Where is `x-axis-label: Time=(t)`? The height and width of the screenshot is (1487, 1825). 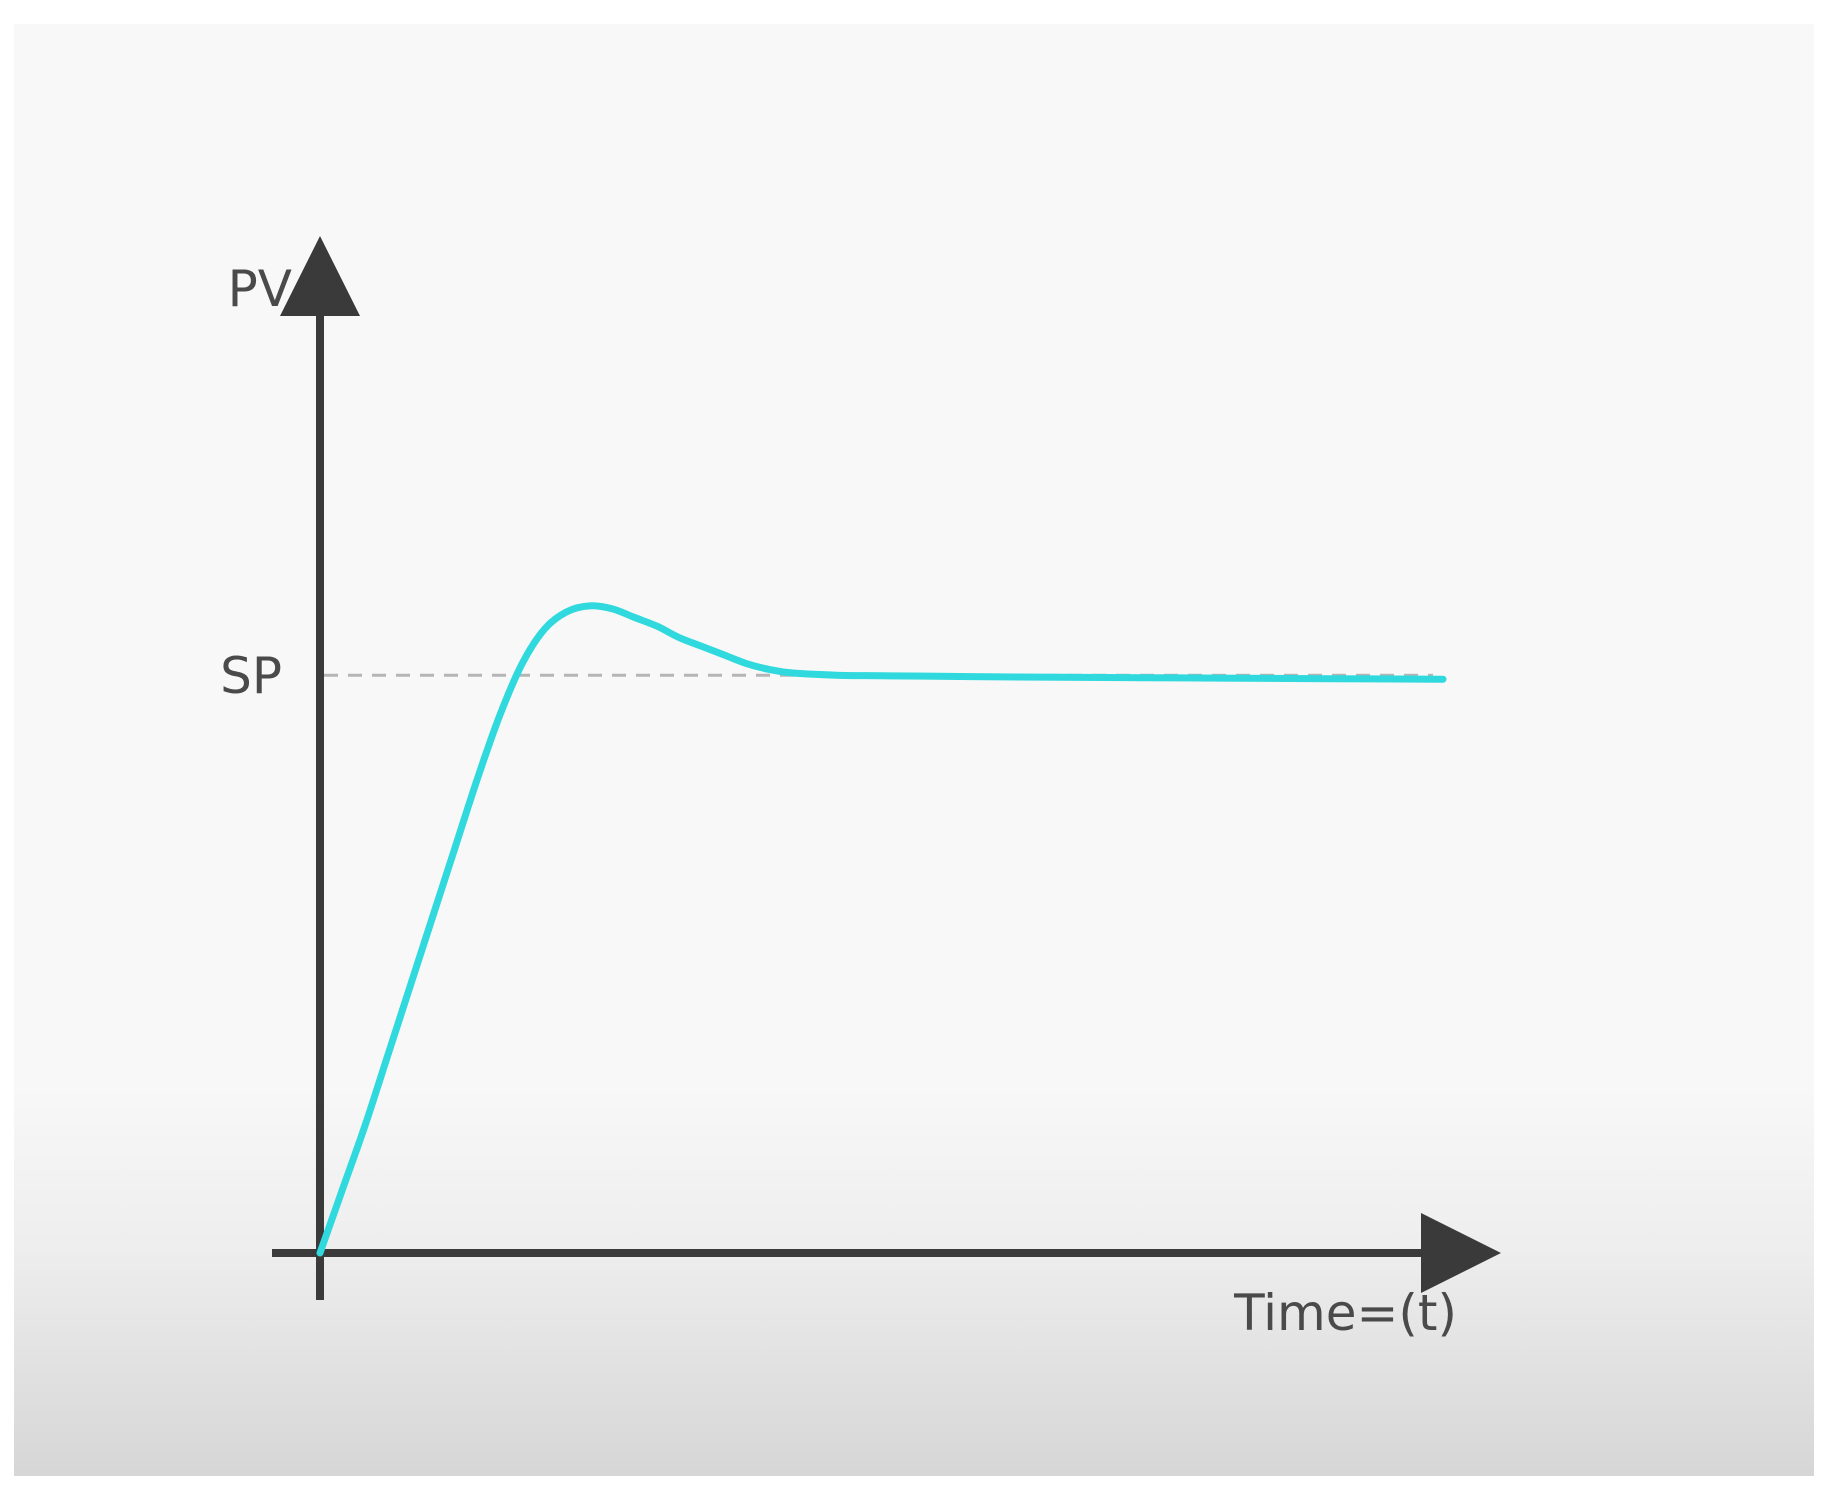
x-axis-label: Time=(t) is located at coordinates (1345, 1313).